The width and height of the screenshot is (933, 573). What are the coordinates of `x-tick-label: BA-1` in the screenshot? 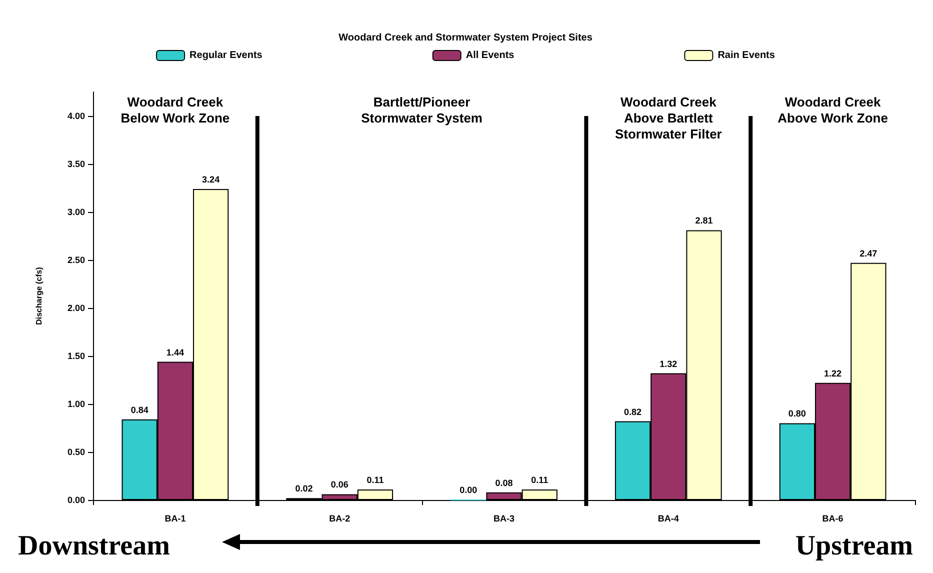 It's located at (175, 519).